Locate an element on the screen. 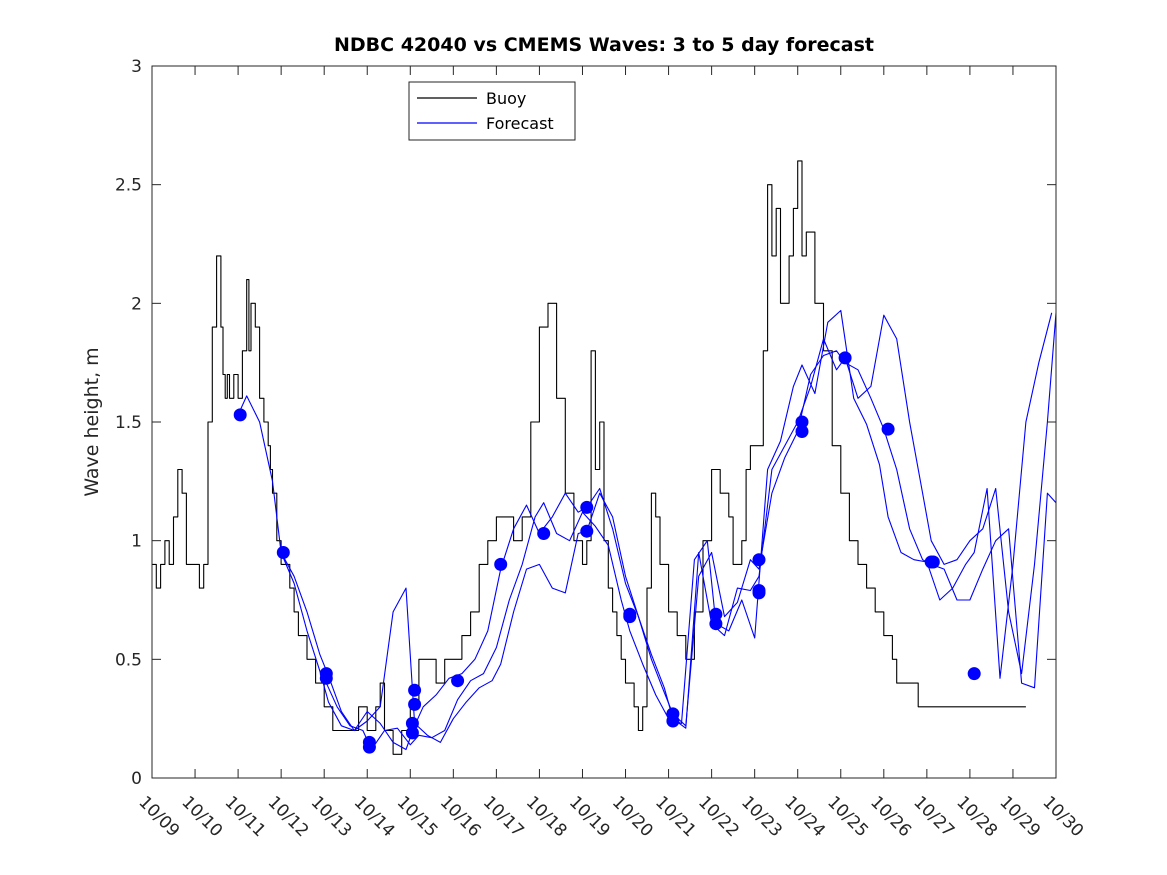 The image size is (1167, 875). y-axis-label: Wave height, m is located at coordinates (92, 421).